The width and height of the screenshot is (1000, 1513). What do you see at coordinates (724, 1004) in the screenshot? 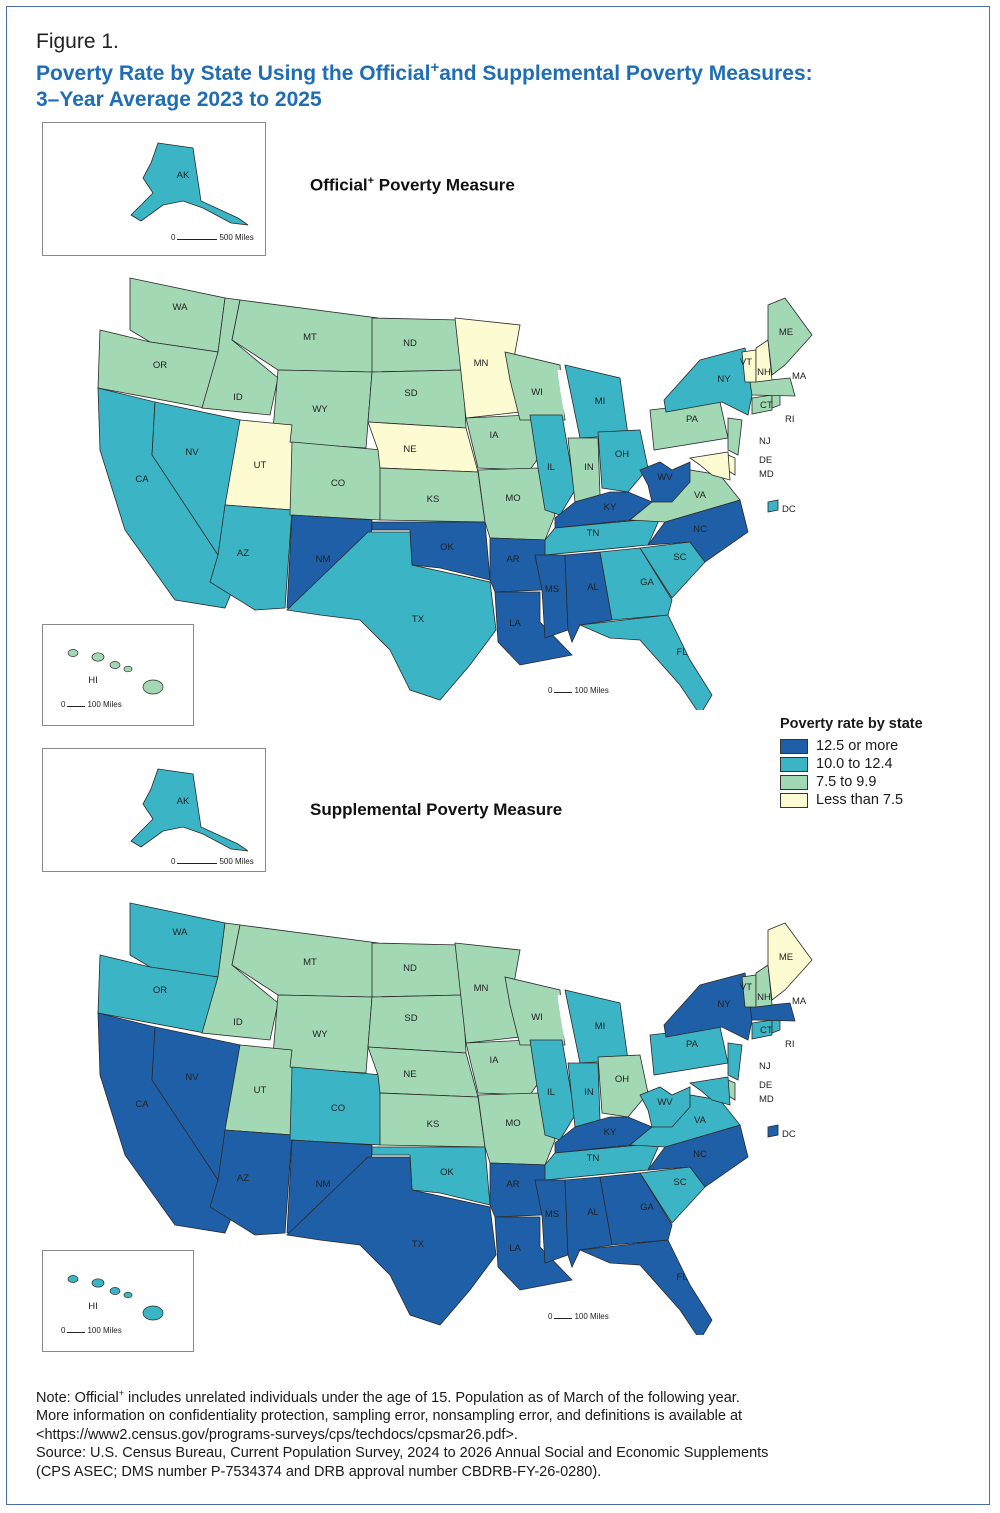
I see `state-label-ny: NY` at bounding box center [724, 1004].